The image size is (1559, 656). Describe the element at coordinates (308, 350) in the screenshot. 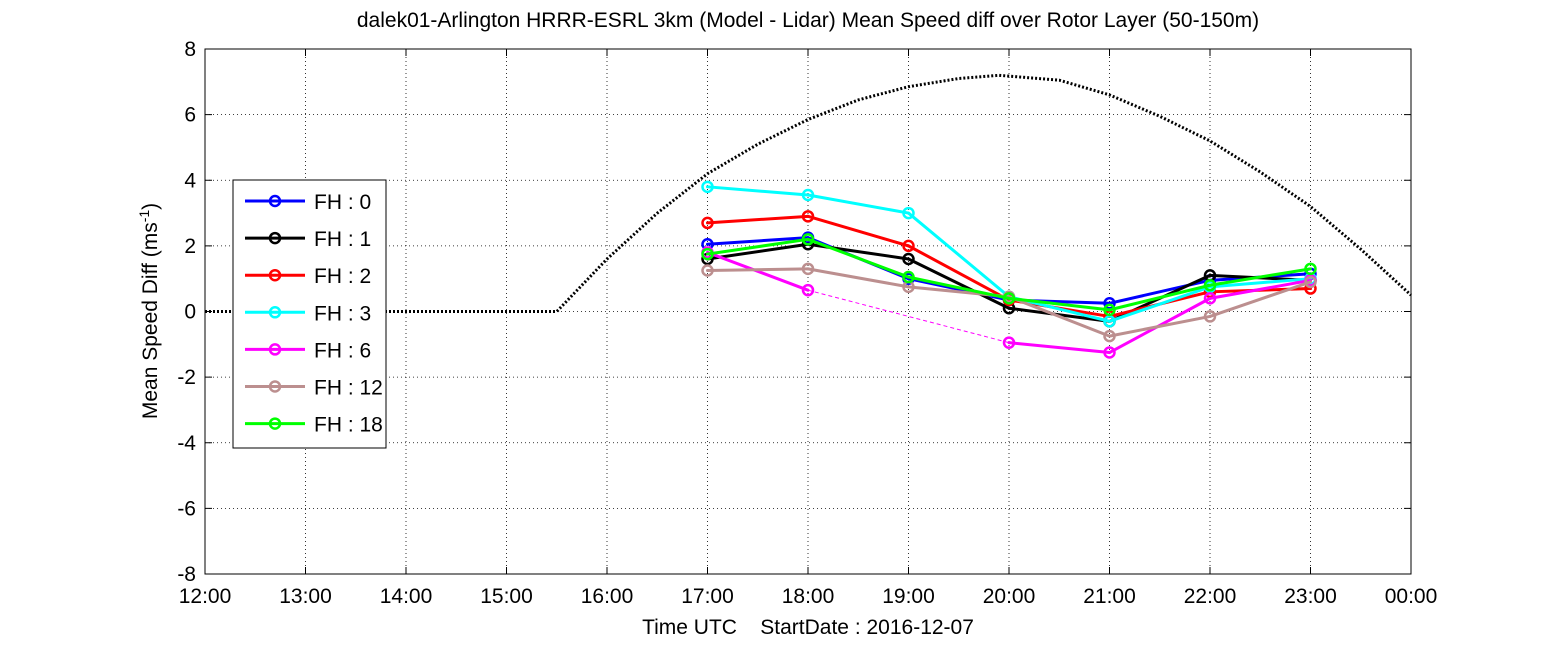

I see `legend-entry: FH : 6` at that location.